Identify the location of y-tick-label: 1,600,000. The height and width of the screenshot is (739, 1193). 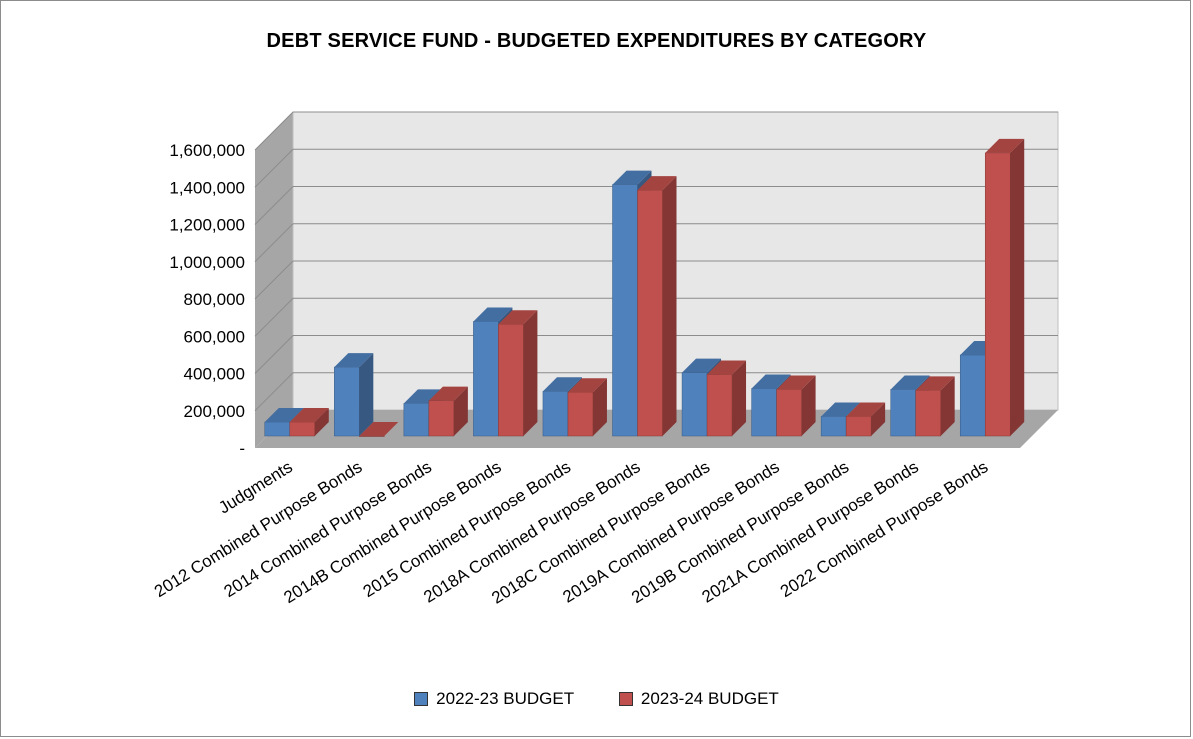
(207, 150).